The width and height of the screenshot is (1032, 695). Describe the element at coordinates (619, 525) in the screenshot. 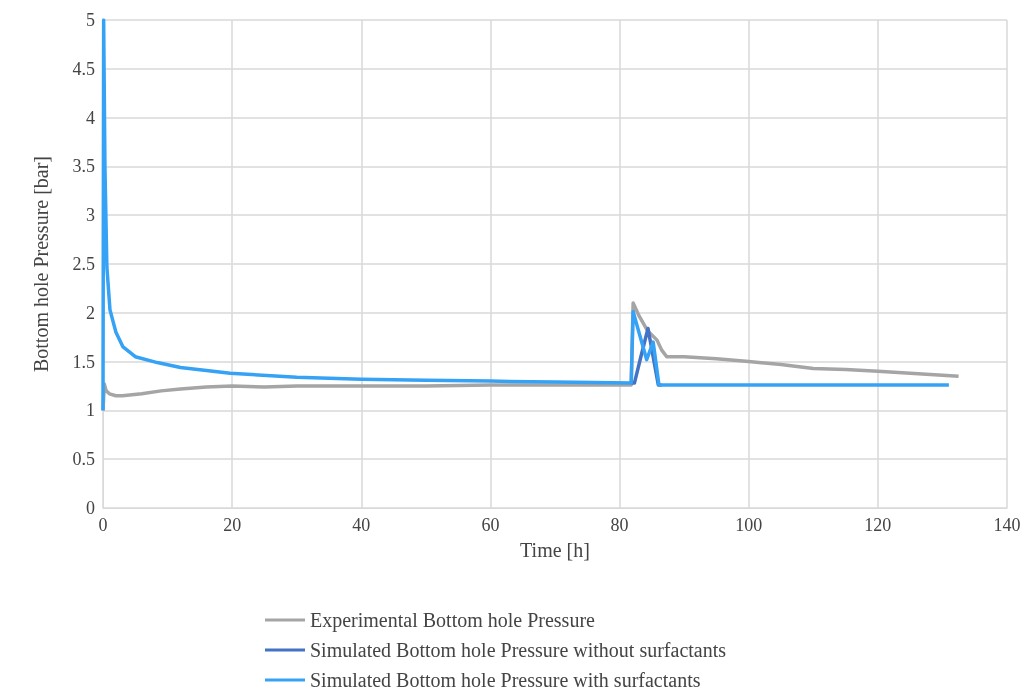

I see `x-tick-label: 80` at that location.